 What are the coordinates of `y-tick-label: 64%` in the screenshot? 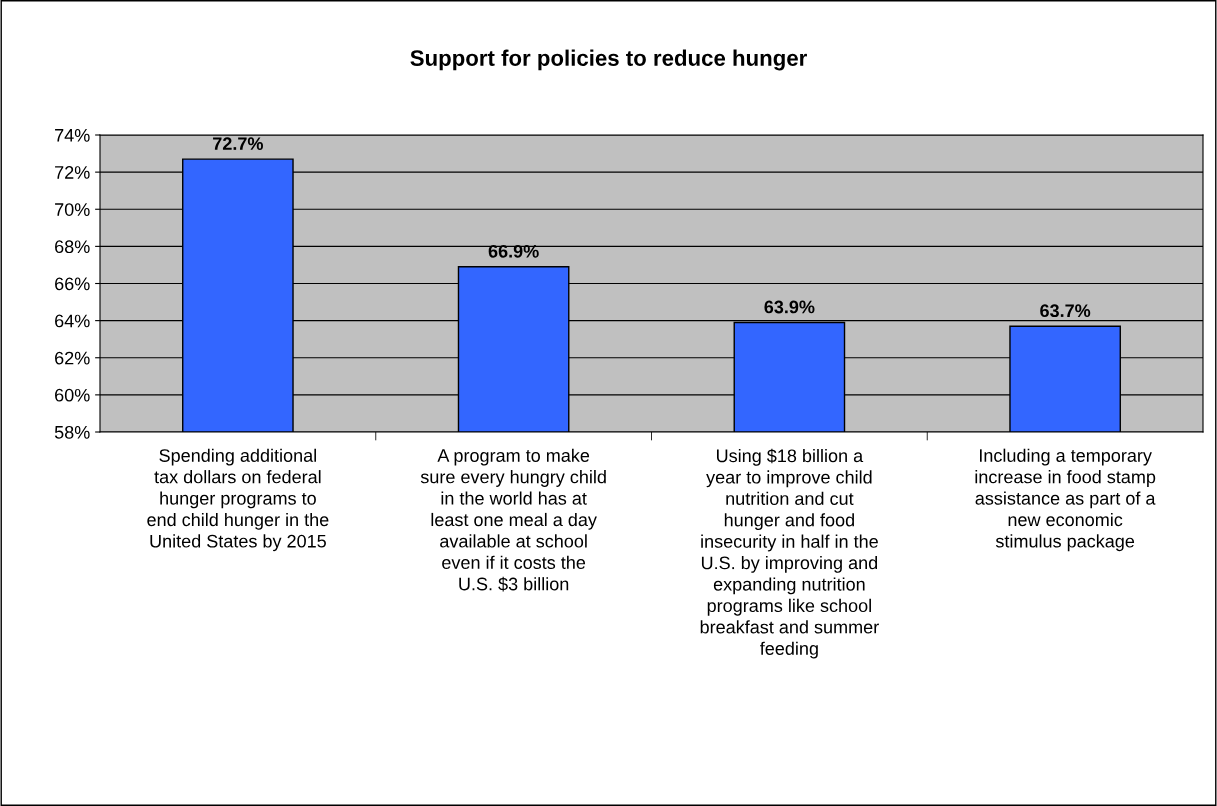 It's located at (72, 321).